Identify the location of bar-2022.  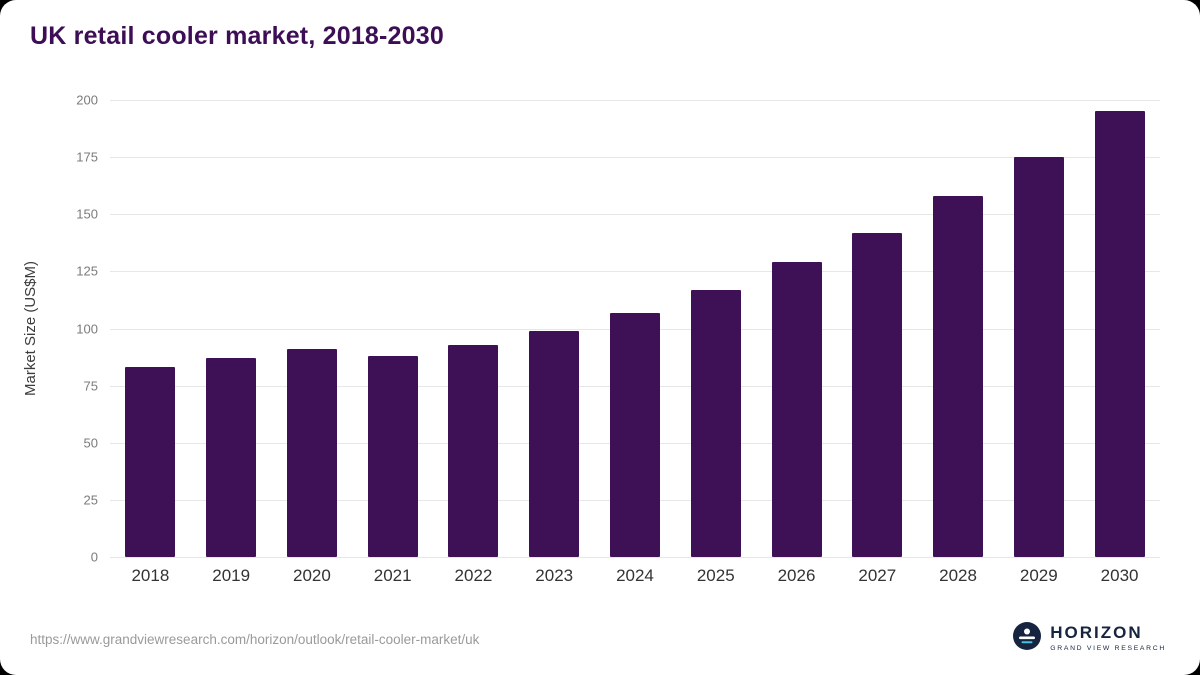
(473, 450).